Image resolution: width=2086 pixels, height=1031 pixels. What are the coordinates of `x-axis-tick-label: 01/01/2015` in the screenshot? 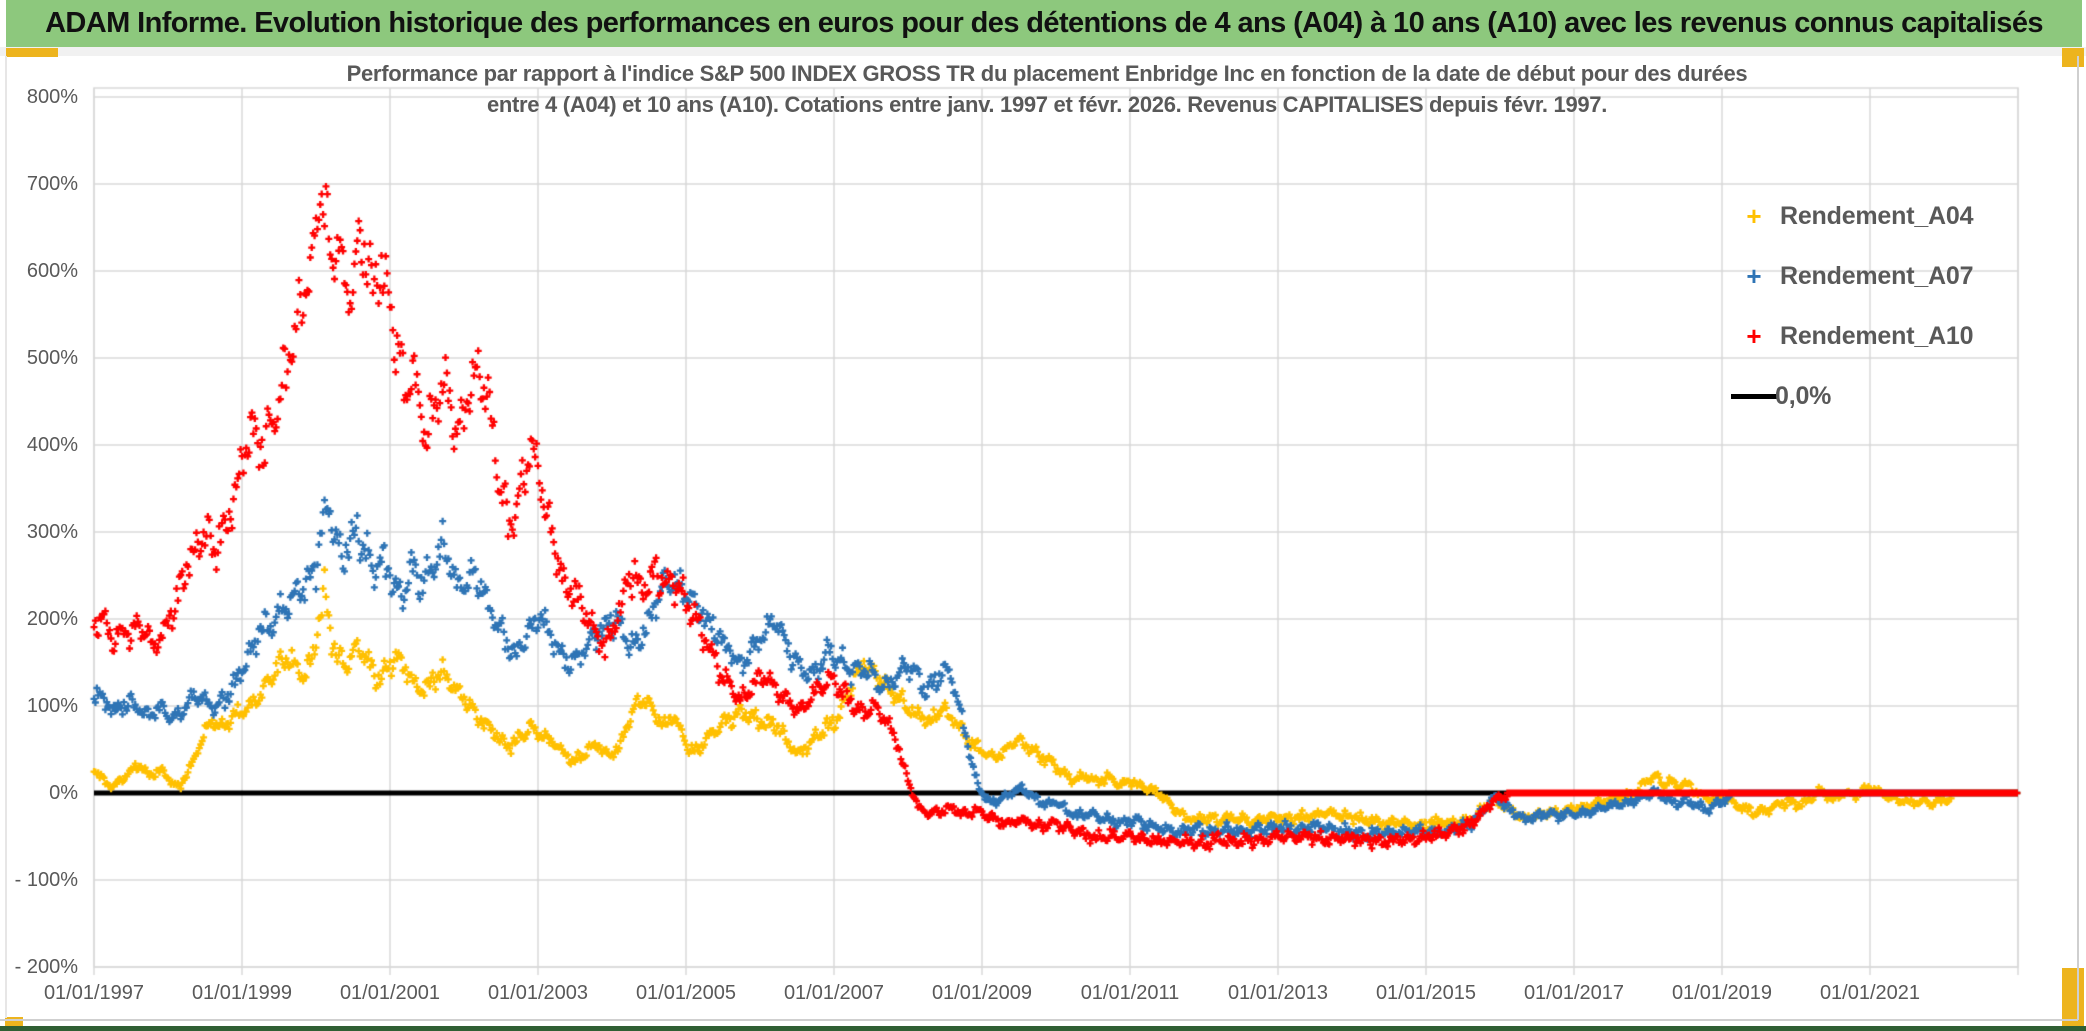 It's located at (1426, 993).